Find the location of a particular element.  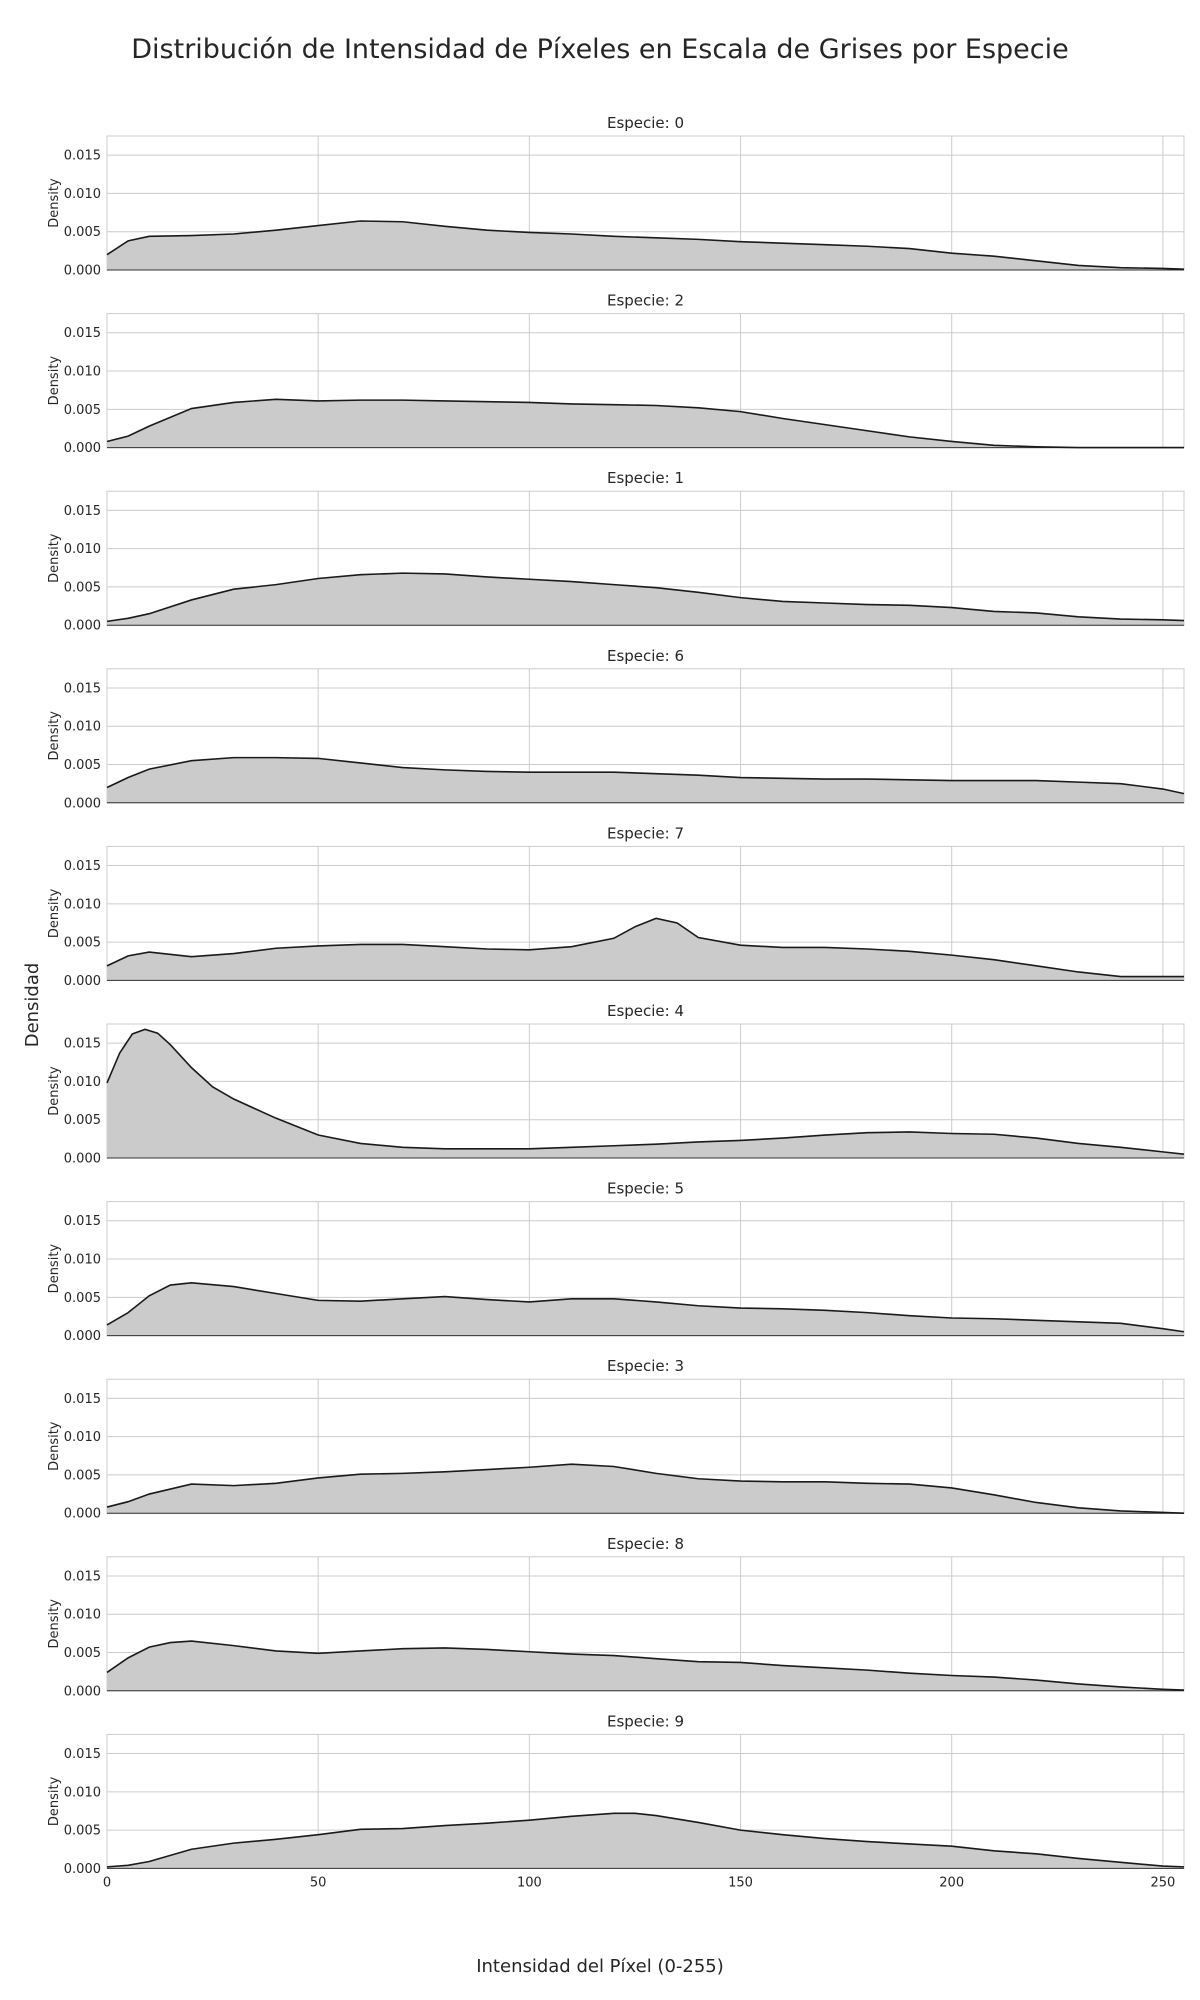

x-tick-label: 150 is located at coordinates (740, 1882).